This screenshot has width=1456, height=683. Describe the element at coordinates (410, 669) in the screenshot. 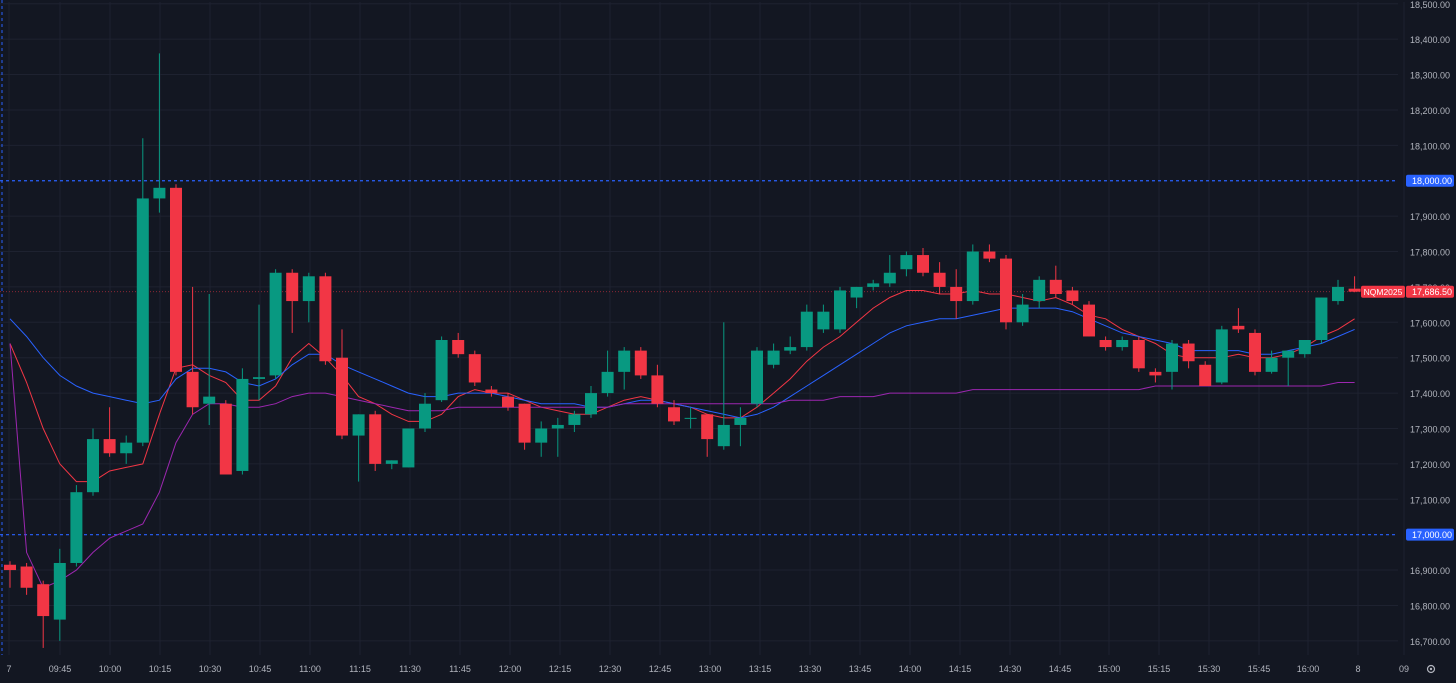

I see `x-tick-label: 11:30` at that location.